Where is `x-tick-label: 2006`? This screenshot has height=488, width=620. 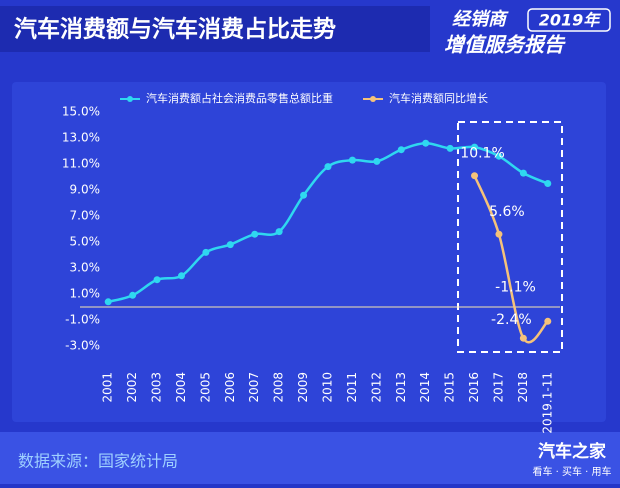 x-tick-label: 2006 is located at coordinates (230, 387).